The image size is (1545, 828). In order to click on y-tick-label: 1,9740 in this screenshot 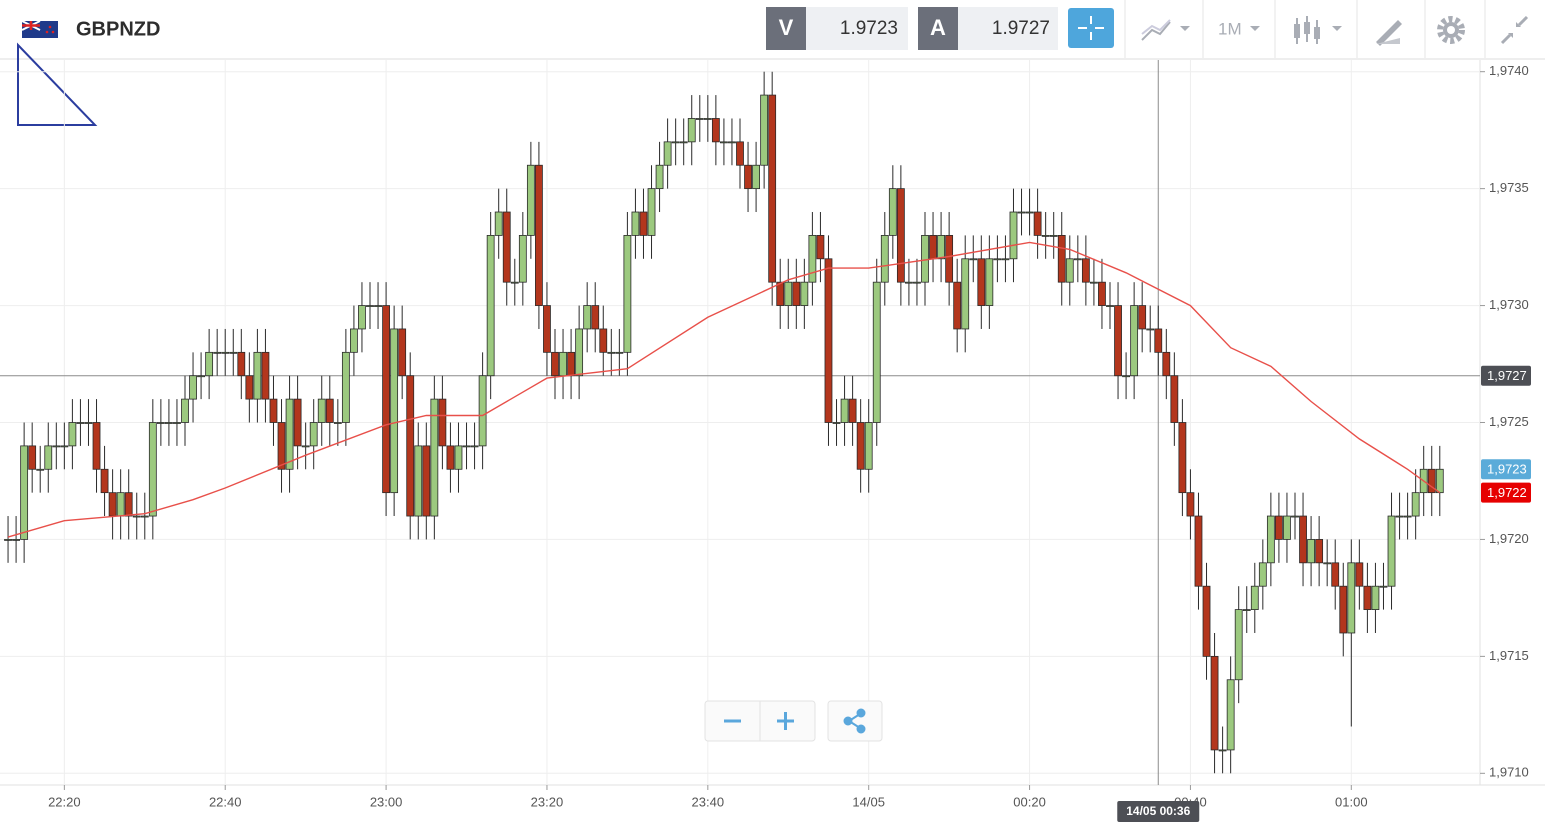, I will do `click(1509, 70)`.